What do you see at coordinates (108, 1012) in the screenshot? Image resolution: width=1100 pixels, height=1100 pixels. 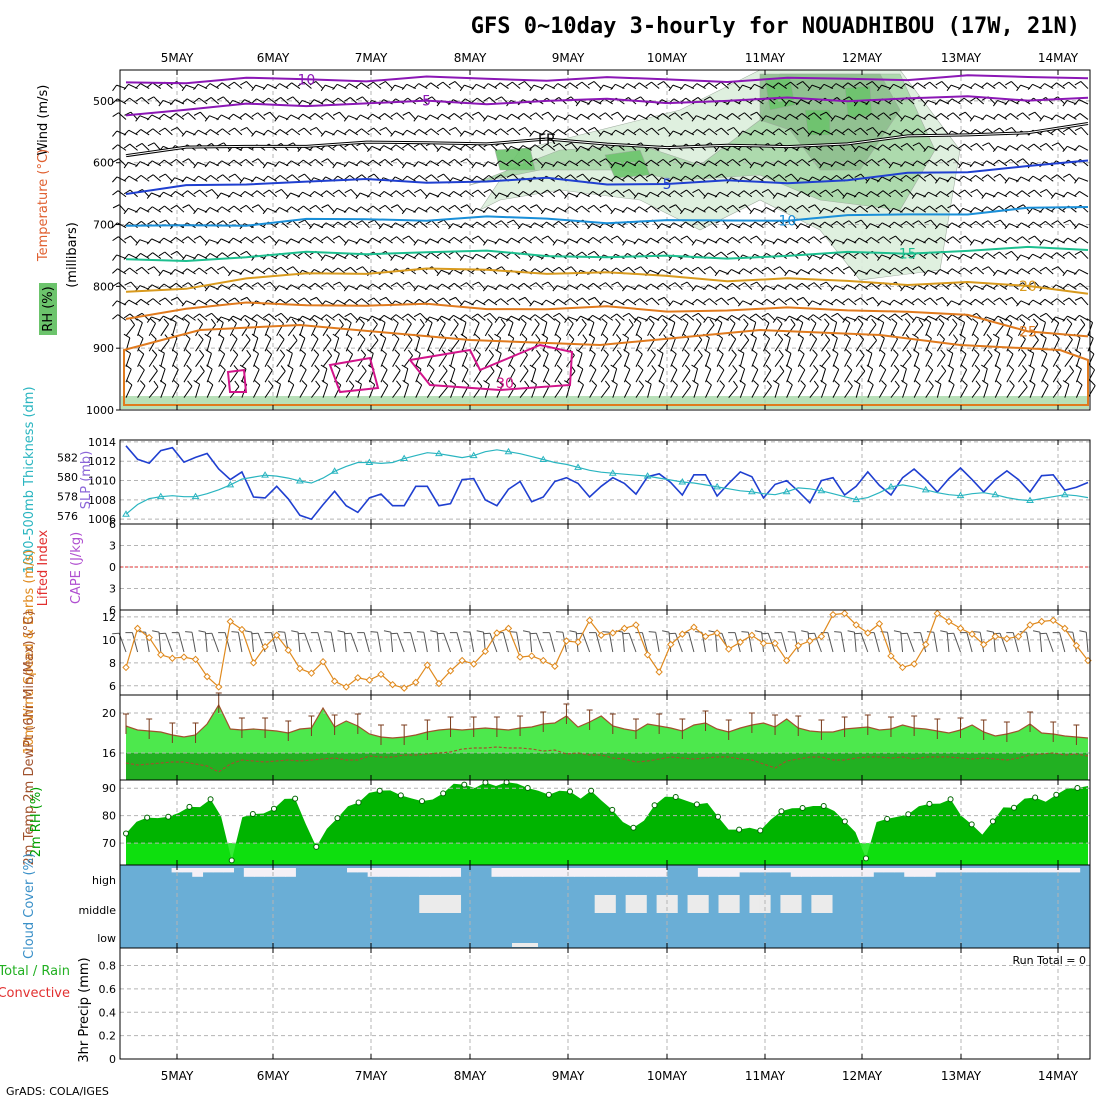 I see `precip-tick-label: 0.4` at bounding box center [108, 1012].